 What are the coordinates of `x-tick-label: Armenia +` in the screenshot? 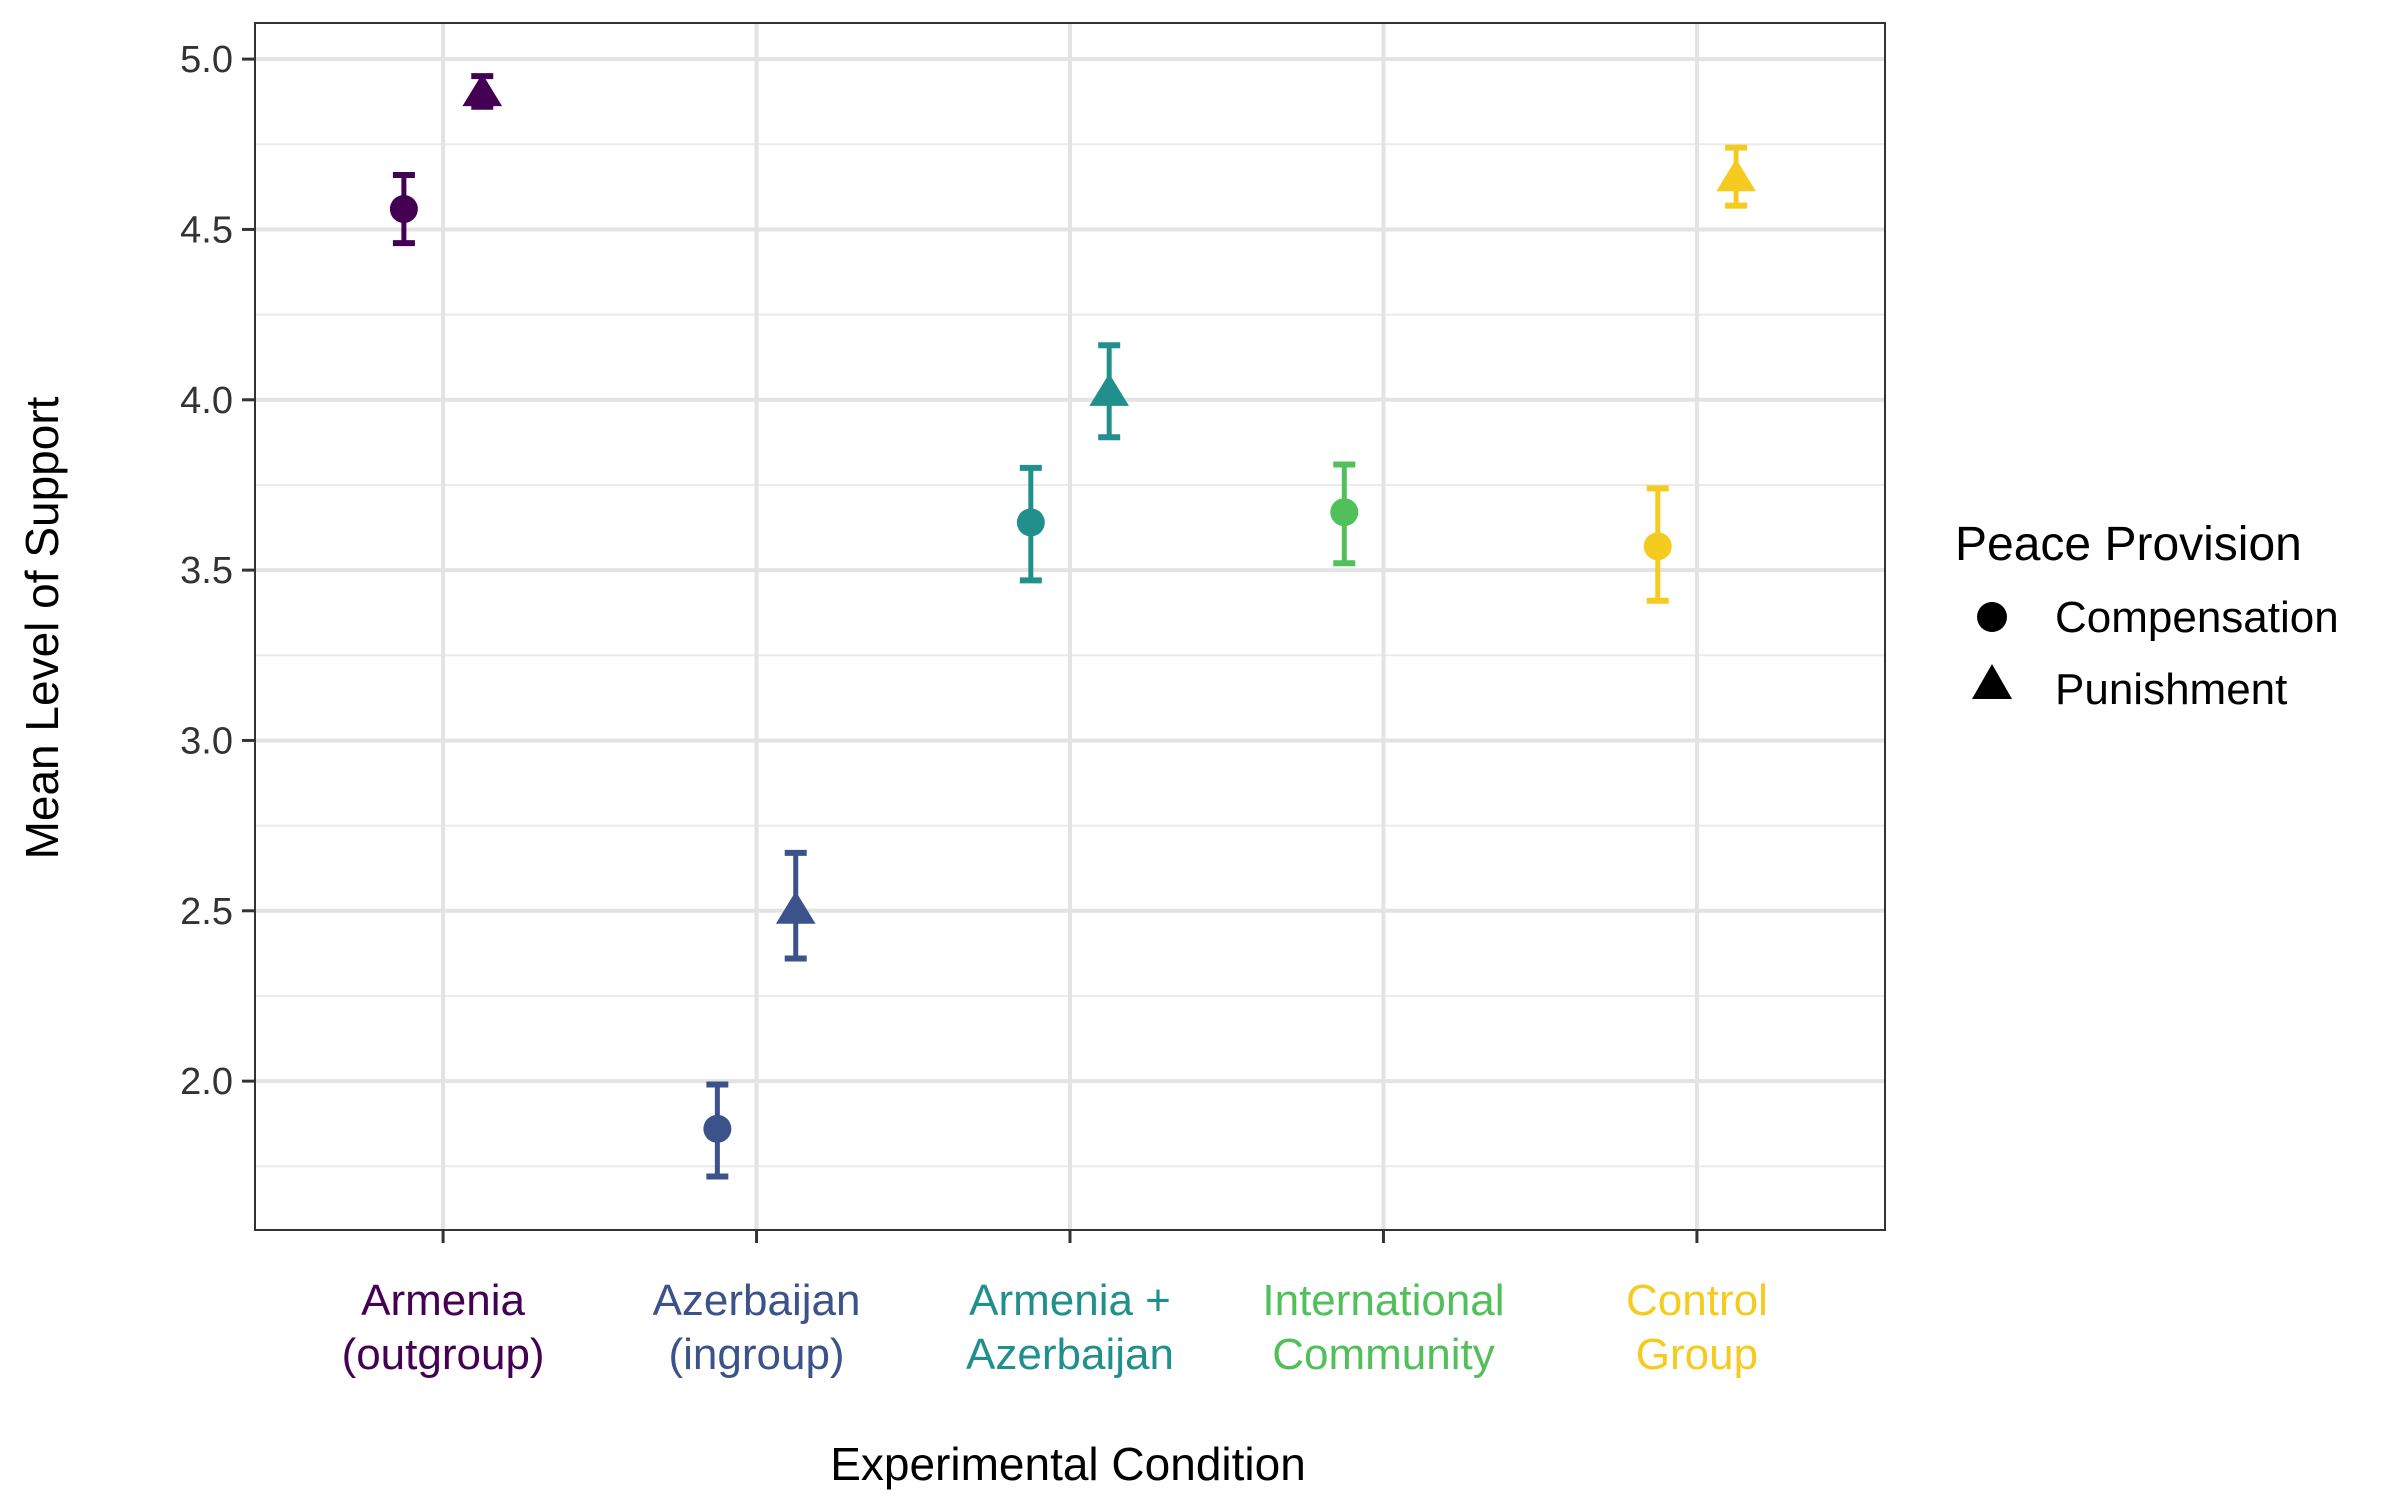 It's located at (1070, 1300).